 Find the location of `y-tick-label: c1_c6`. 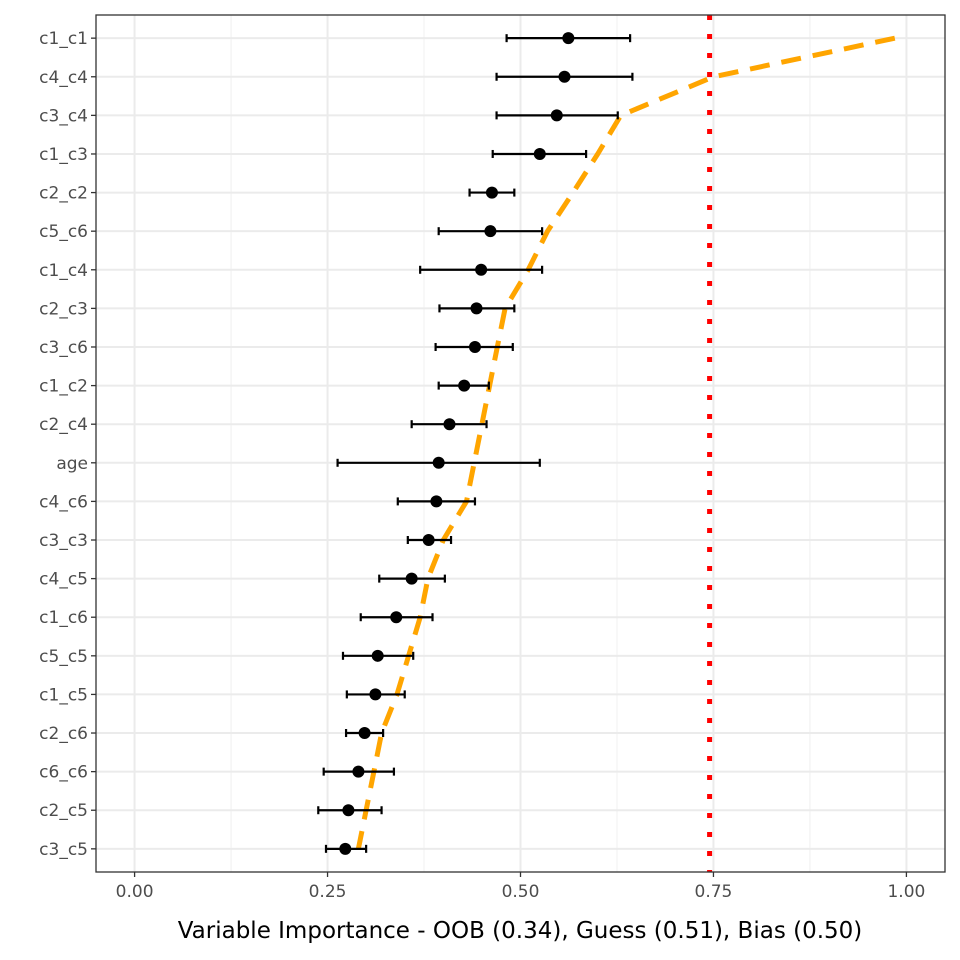

y-tick-label: c1_c6 is located at coordinates (63, 618).